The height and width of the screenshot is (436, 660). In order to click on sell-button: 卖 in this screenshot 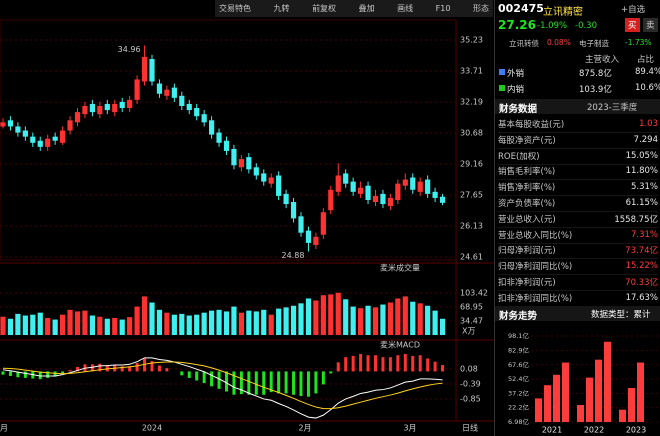, I will do `click(650, 25)`.